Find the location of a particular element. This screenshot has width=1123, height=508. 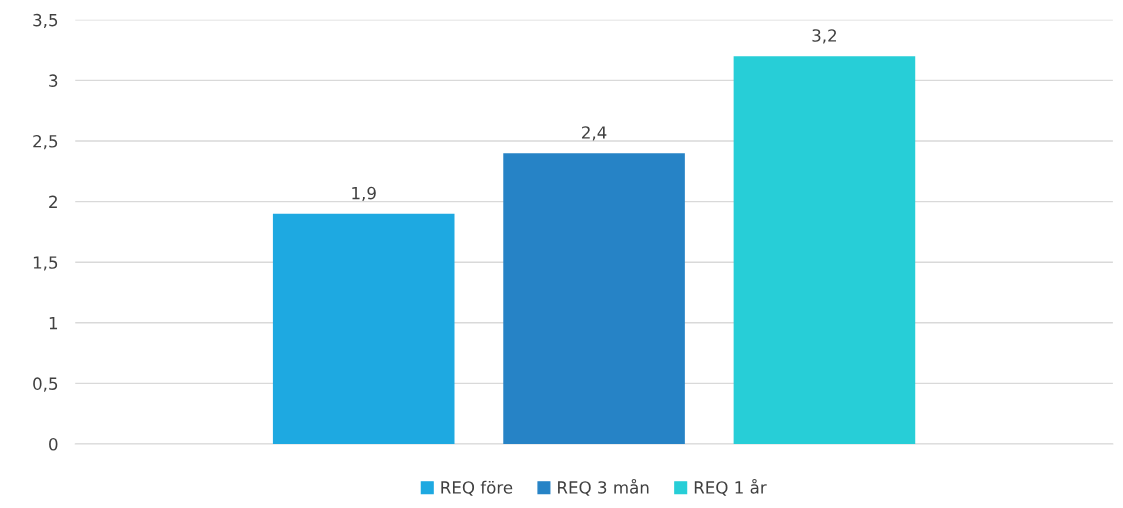

y-tick-label: 0 is located at coordinates (53, 444).